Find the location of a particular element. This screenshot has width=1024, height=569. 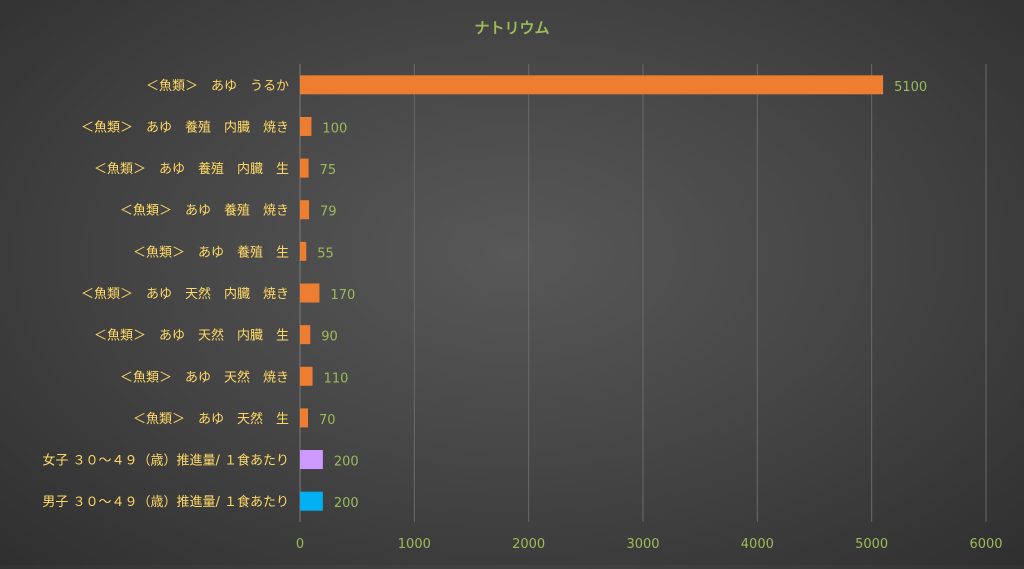

category-label: ＜魚類＞ あゆ 天然 焼き is located at coordinates (204, 377).